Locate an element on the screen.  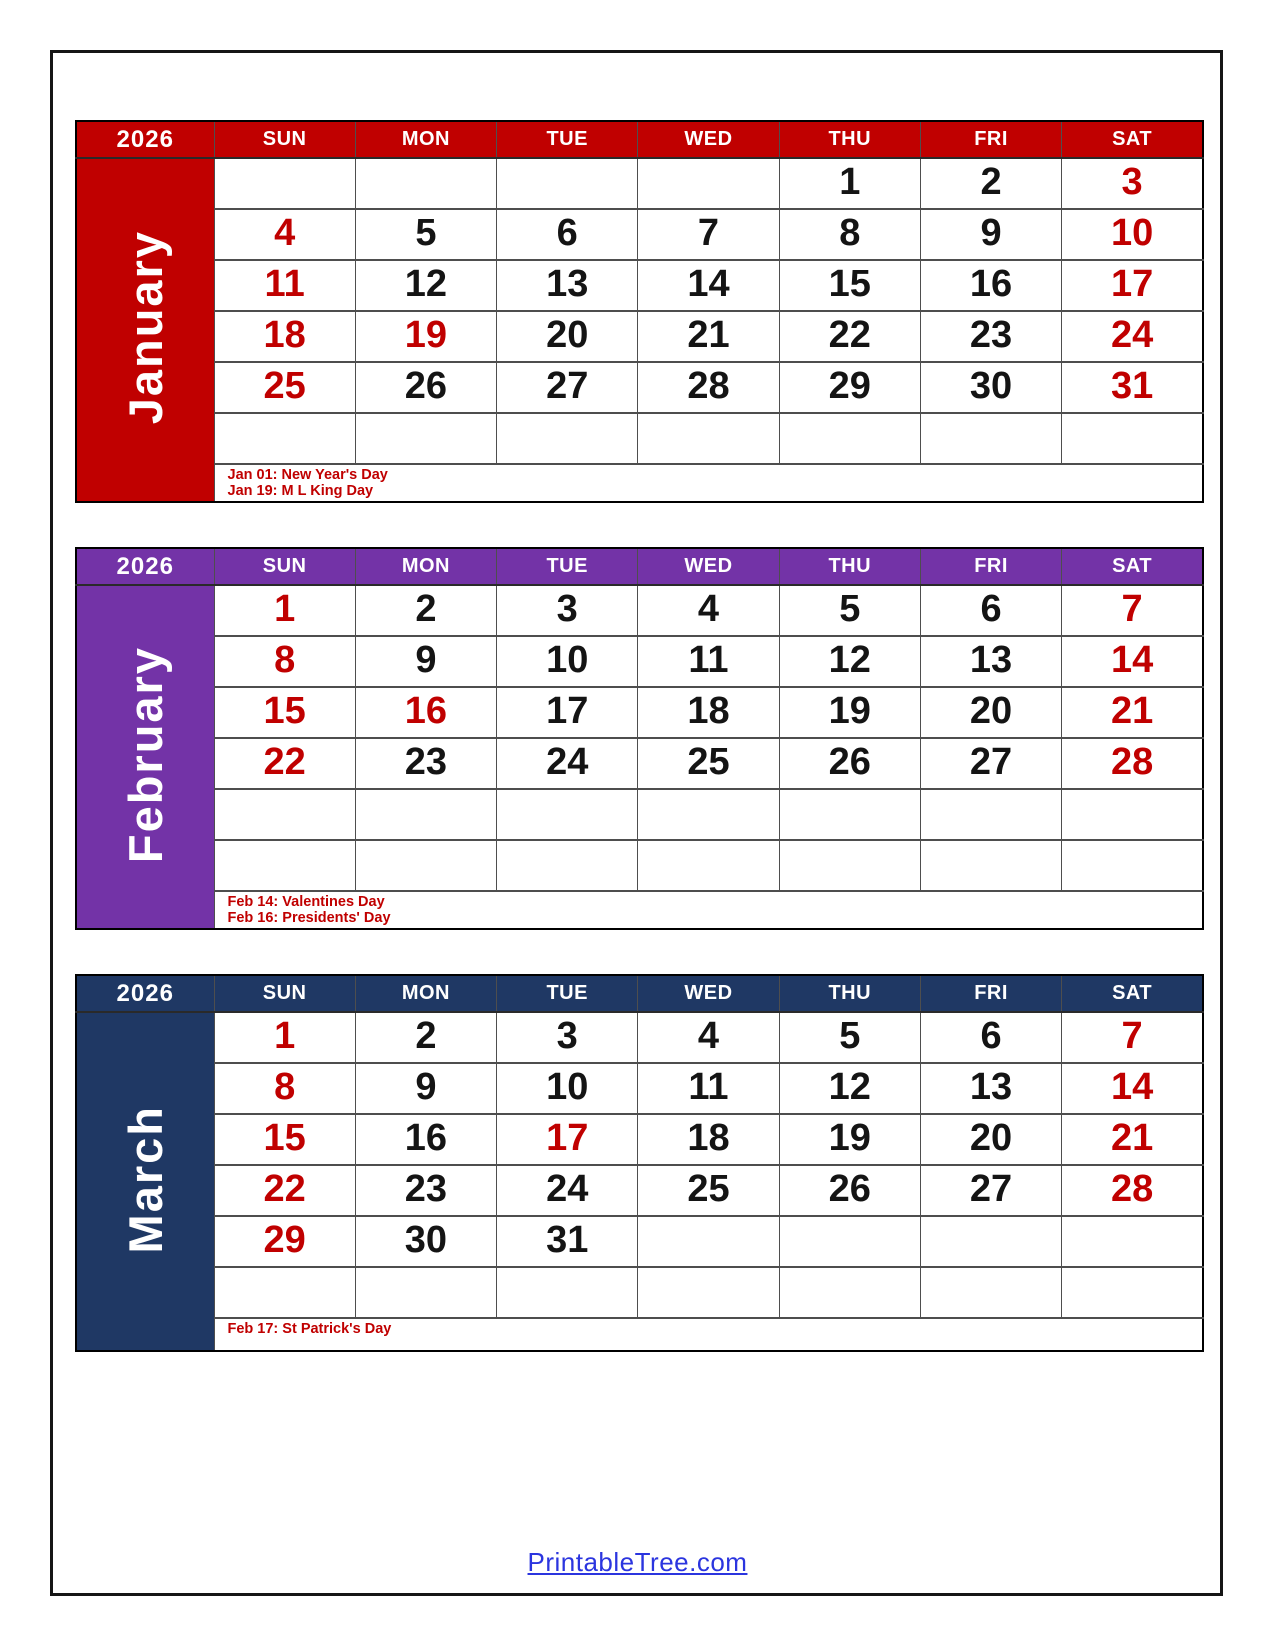
week-row: 29 30 31 is located at coordinates (640, 1241).